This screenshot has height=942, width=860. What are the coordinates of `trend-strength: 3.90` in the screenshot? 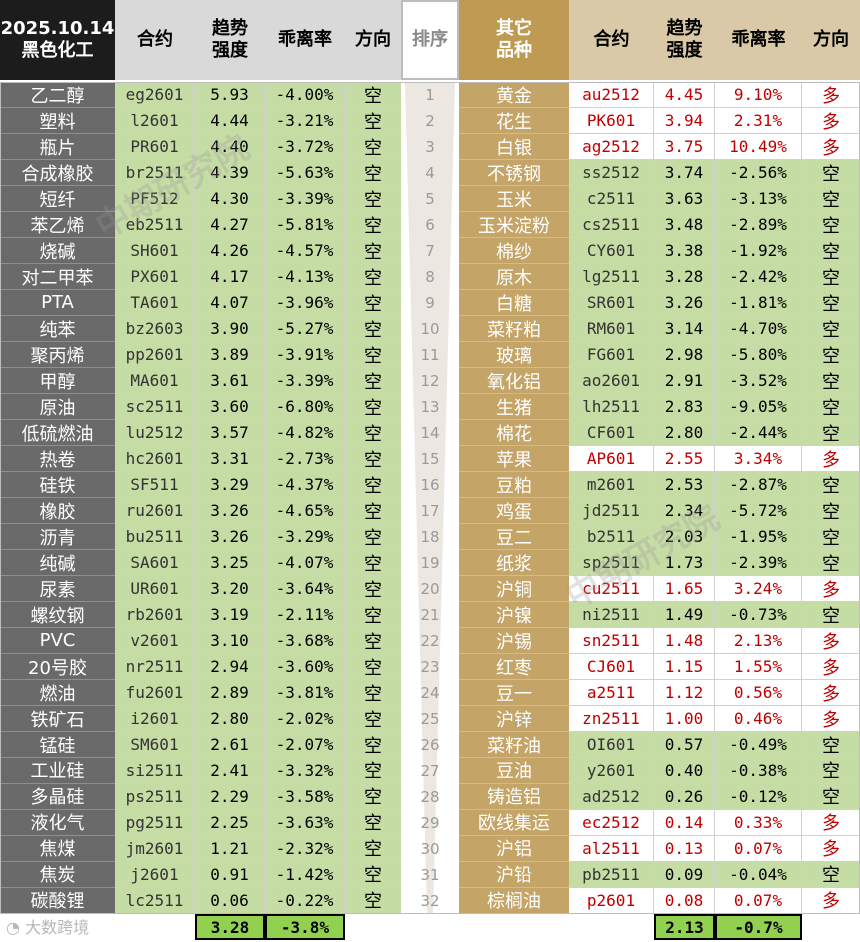 It's located at (229, 329).